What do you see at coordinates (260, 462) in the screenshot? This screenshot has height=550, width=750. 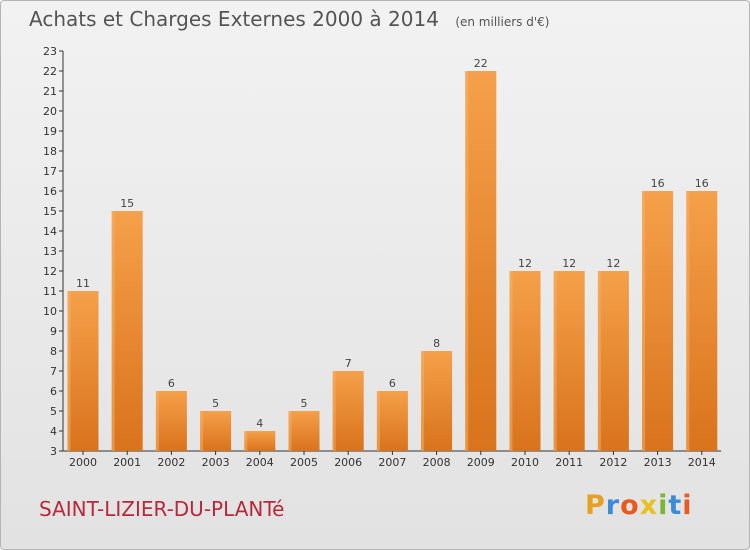 I see `x-tick-label-2004: 2004` at bounding box center [260, 462].